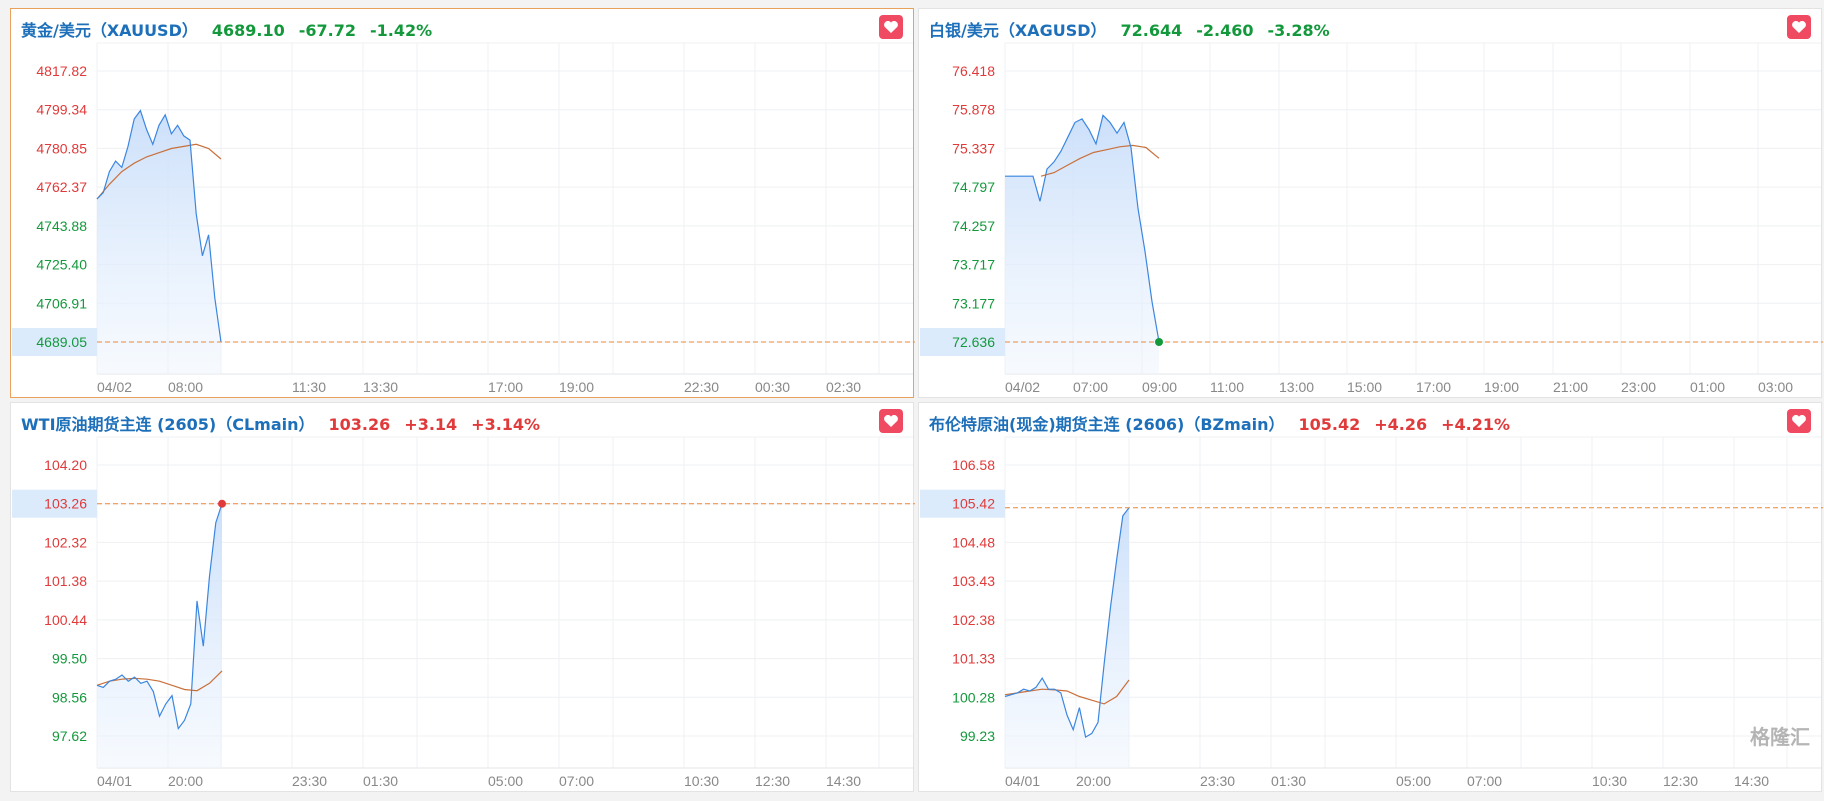 The image size is (1824, 801). I want to click on y-tick-label: 4689.05, so click(61, 342).